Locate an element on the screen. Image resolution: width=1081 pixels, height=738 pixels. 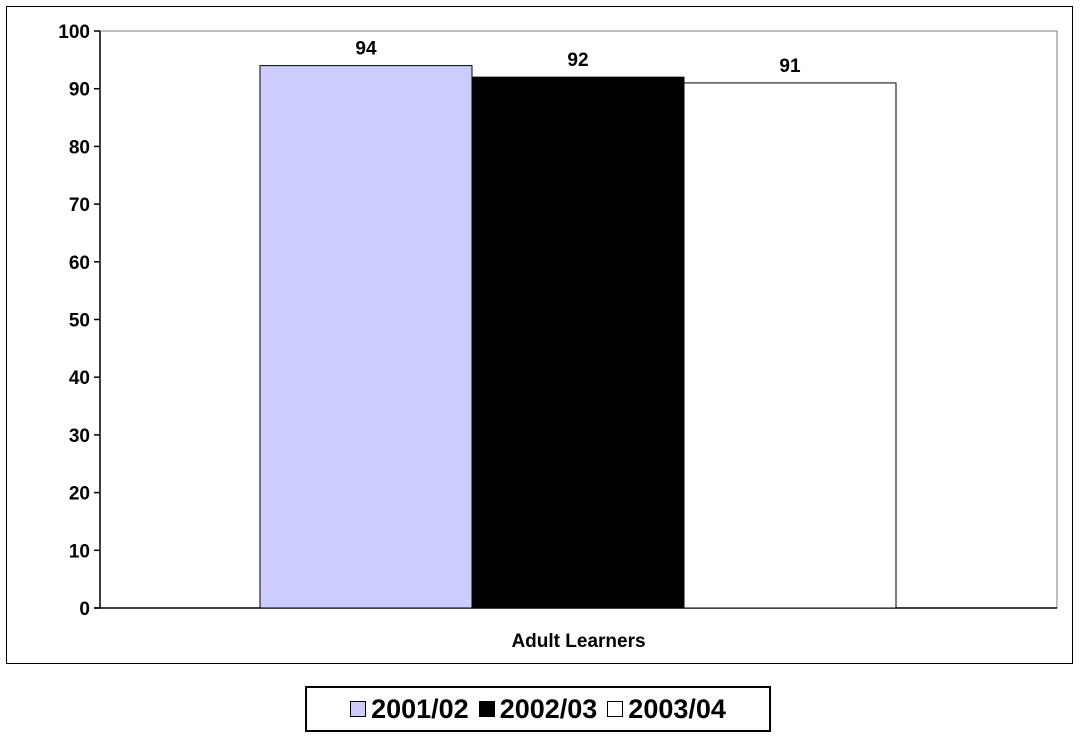
y-tick-label-80: 80 is located at coordinates (79, 147).